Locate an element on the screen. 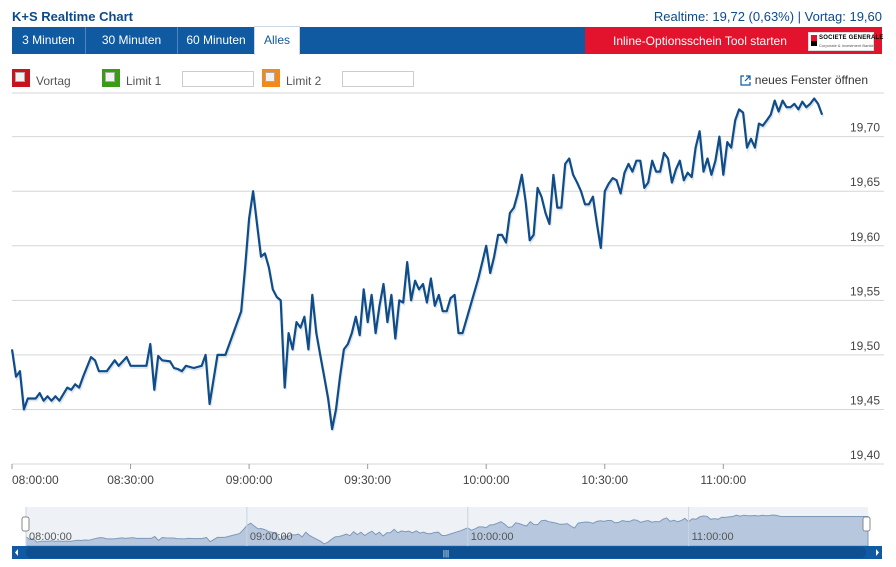 The height and width of the screenshot is (567, 896). y-tick-label: 19,45 is located at coordinates (865, 400).